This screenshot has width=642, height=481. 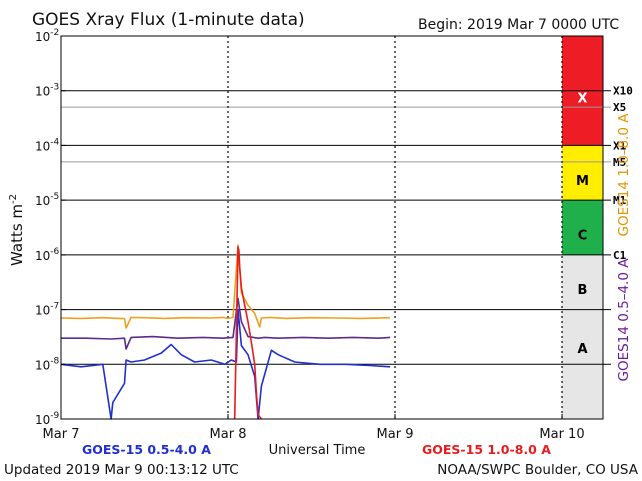 I want to click on y-tick-label: 10⁻⁴, so click(x=47, y=145).